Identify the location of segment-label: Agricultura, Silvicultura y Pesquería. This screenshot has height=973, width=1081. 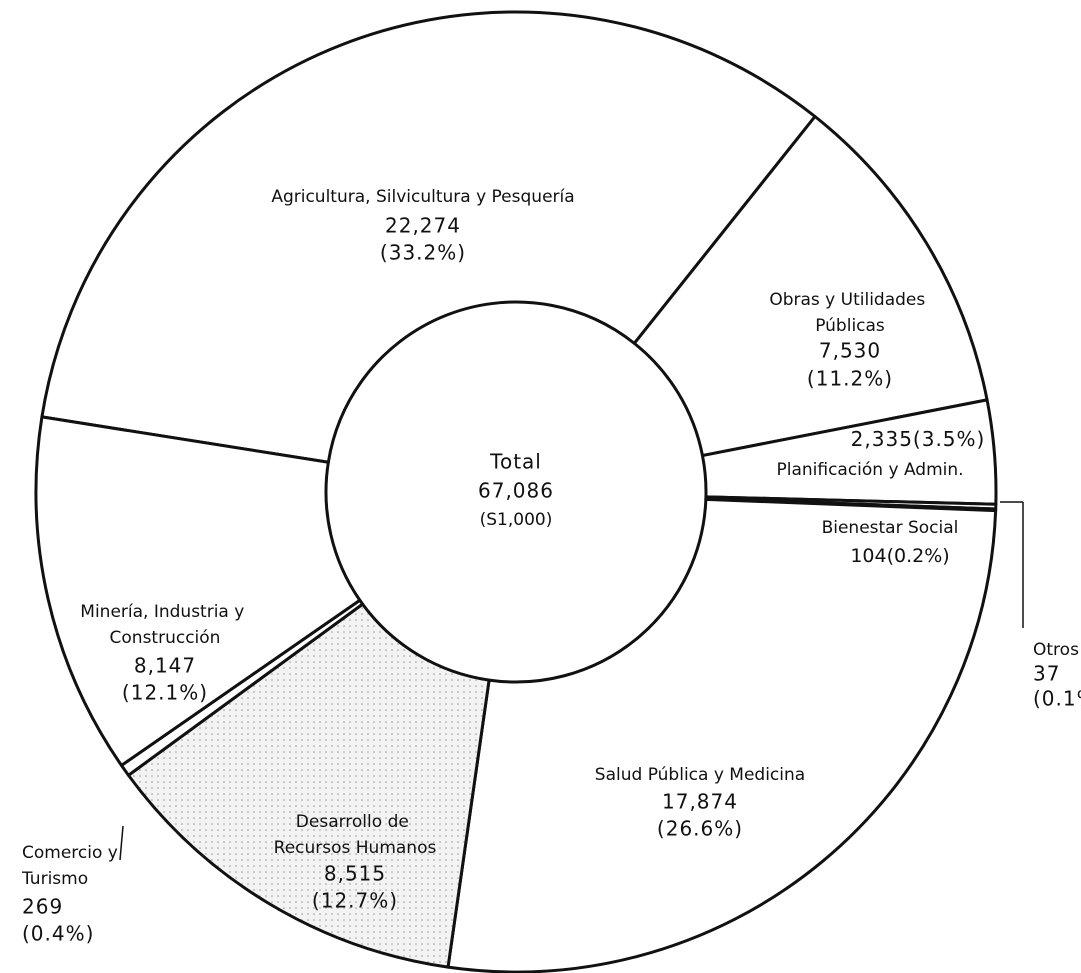
(422, 197).